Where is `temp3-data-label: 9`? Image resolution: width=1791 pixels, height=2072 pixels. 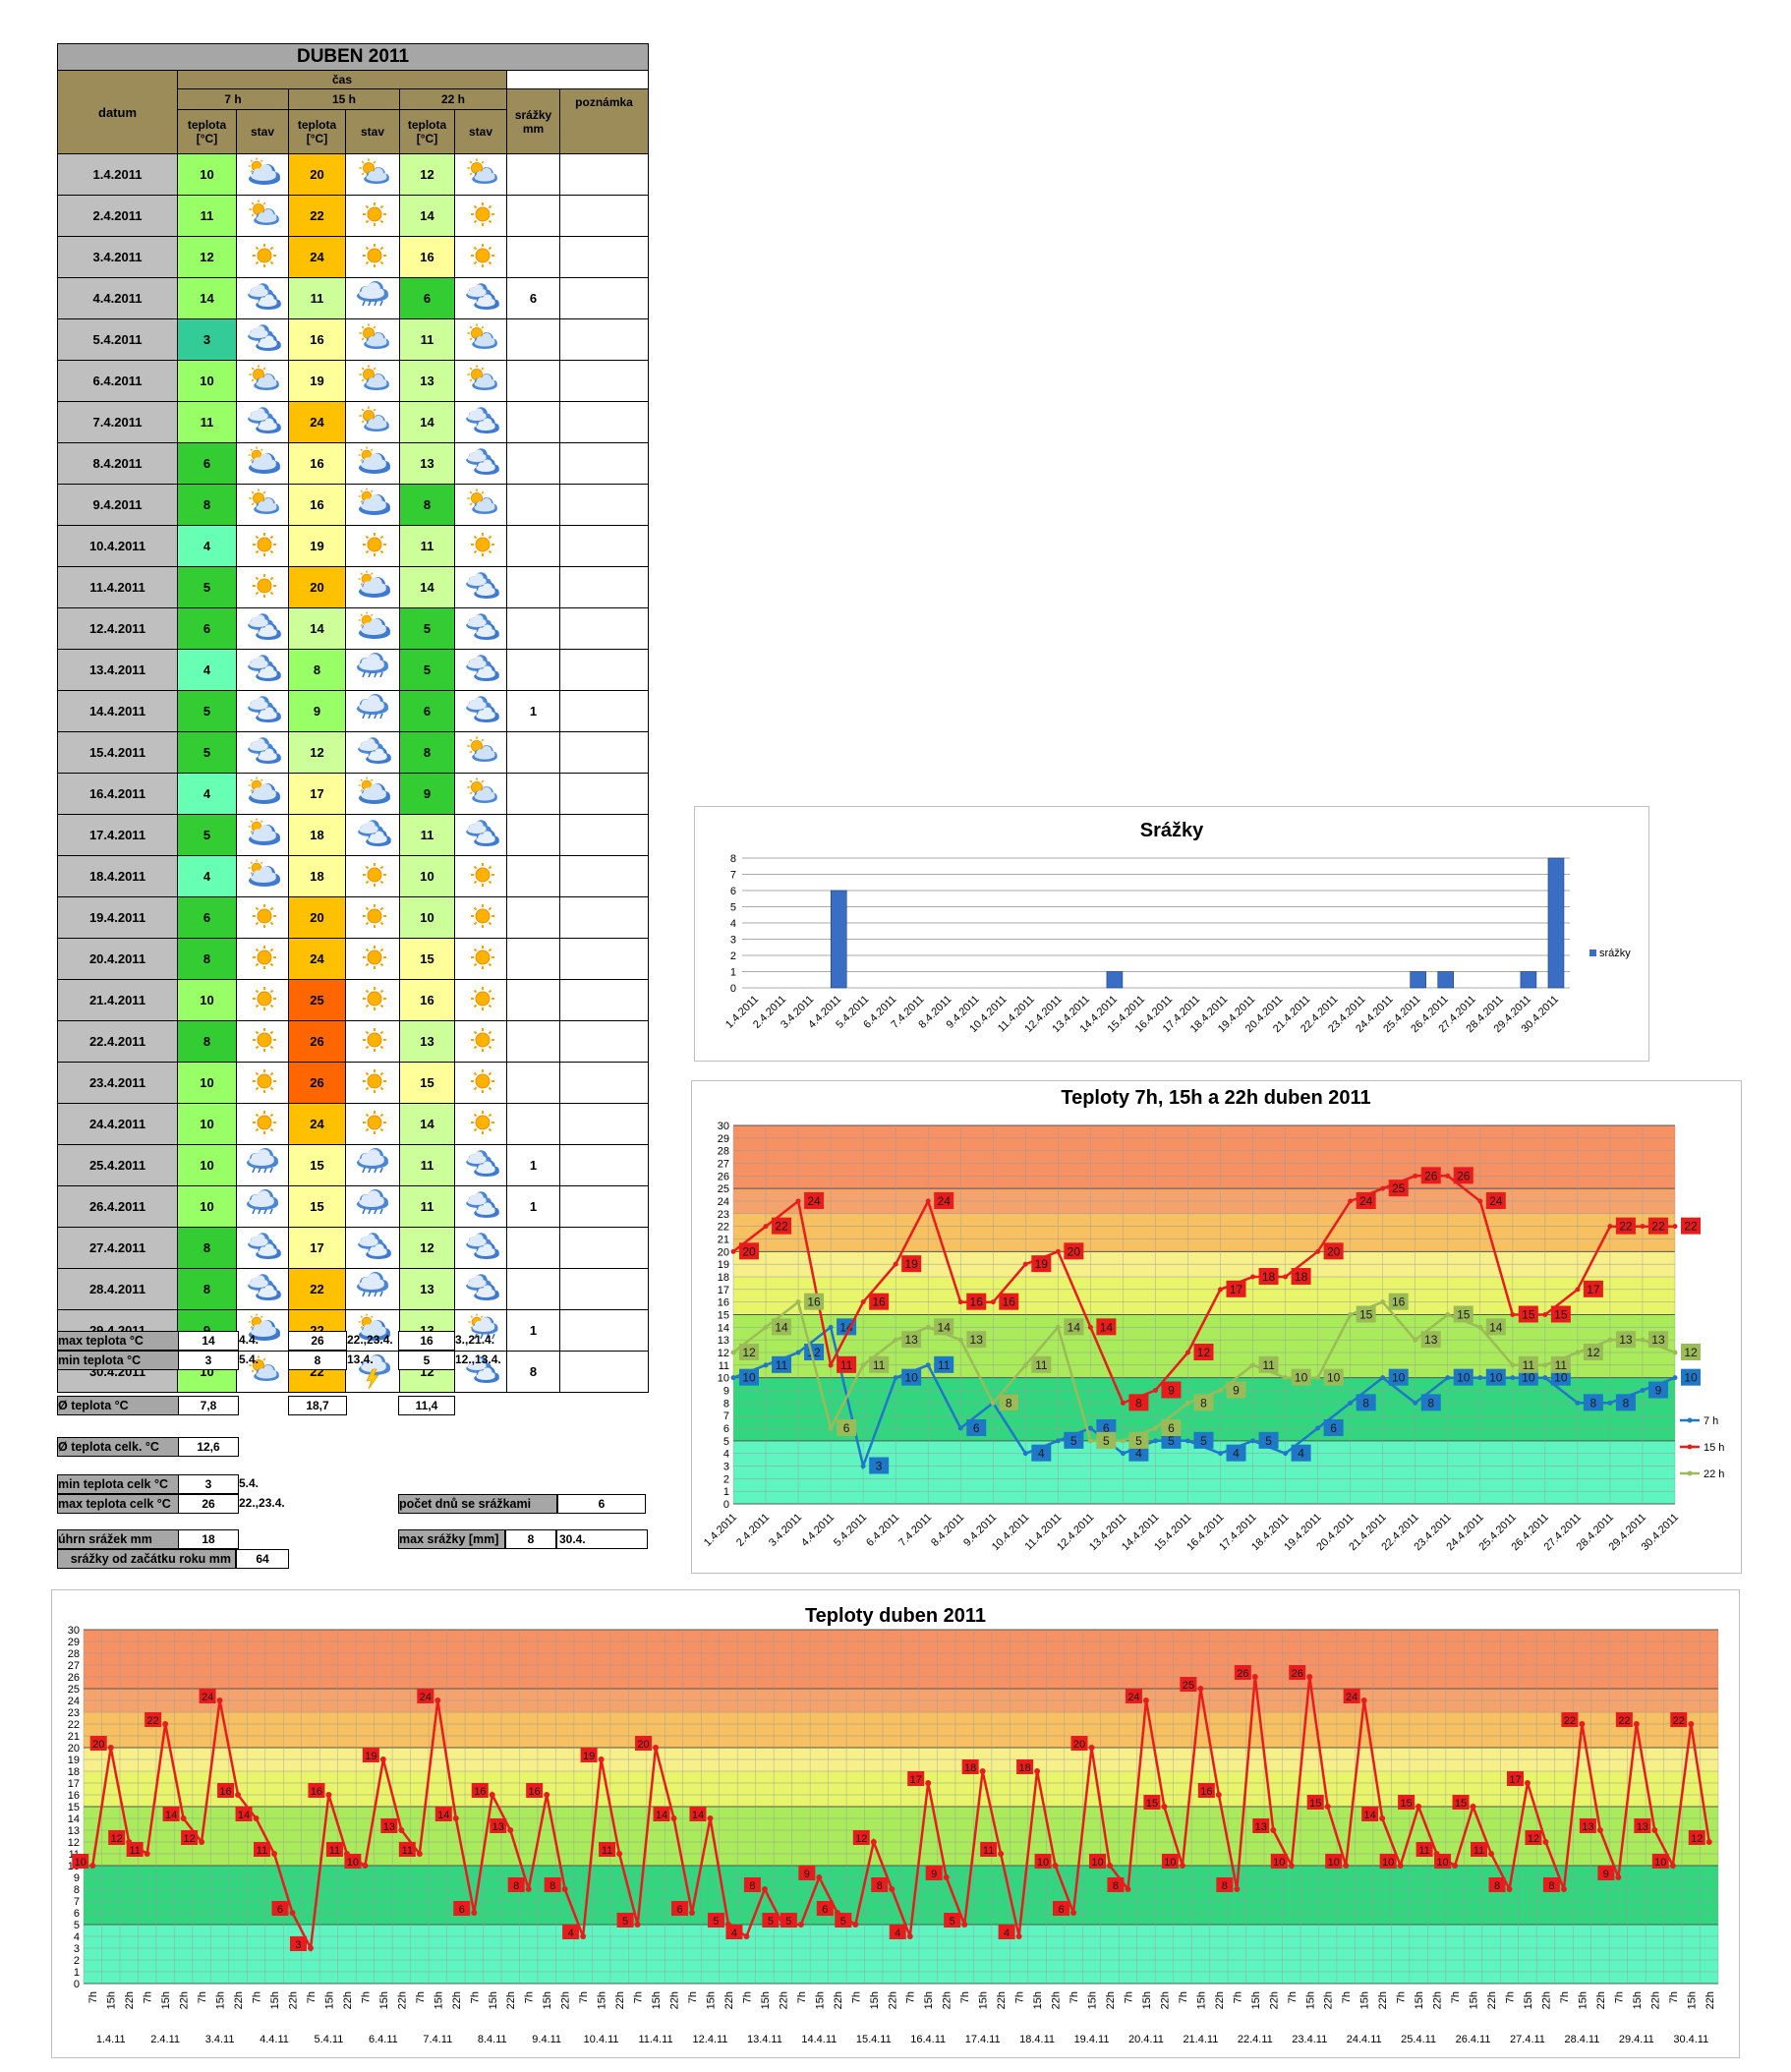
temp3-data-label: 9 is located at coordinates (1236, 1391).